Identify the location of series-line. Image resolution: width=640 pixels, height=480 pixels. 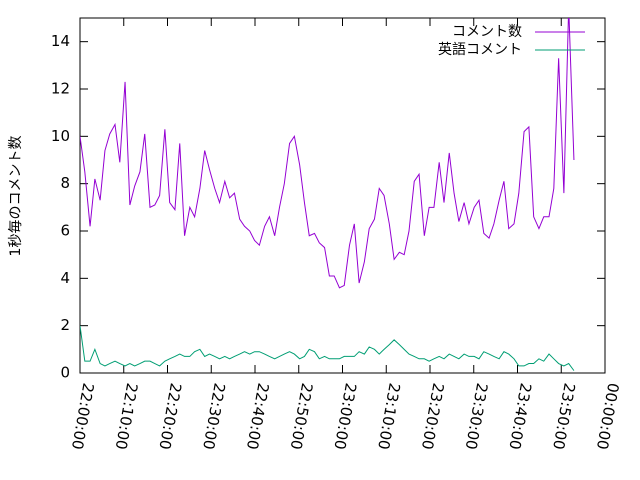
(327, 348).